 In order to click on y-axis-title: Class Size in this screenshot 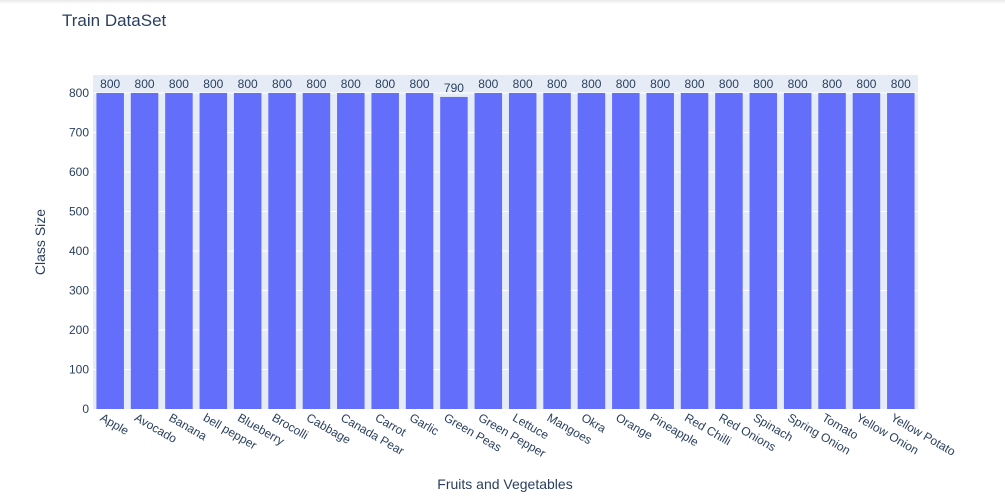, I will do `click(40, 242)`.